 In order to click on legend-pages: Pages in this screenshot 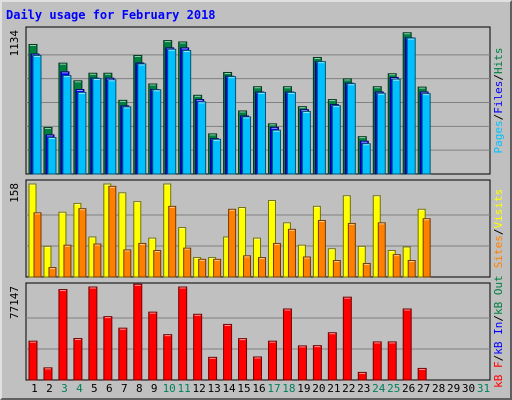, I will do `click(498, 136)`.